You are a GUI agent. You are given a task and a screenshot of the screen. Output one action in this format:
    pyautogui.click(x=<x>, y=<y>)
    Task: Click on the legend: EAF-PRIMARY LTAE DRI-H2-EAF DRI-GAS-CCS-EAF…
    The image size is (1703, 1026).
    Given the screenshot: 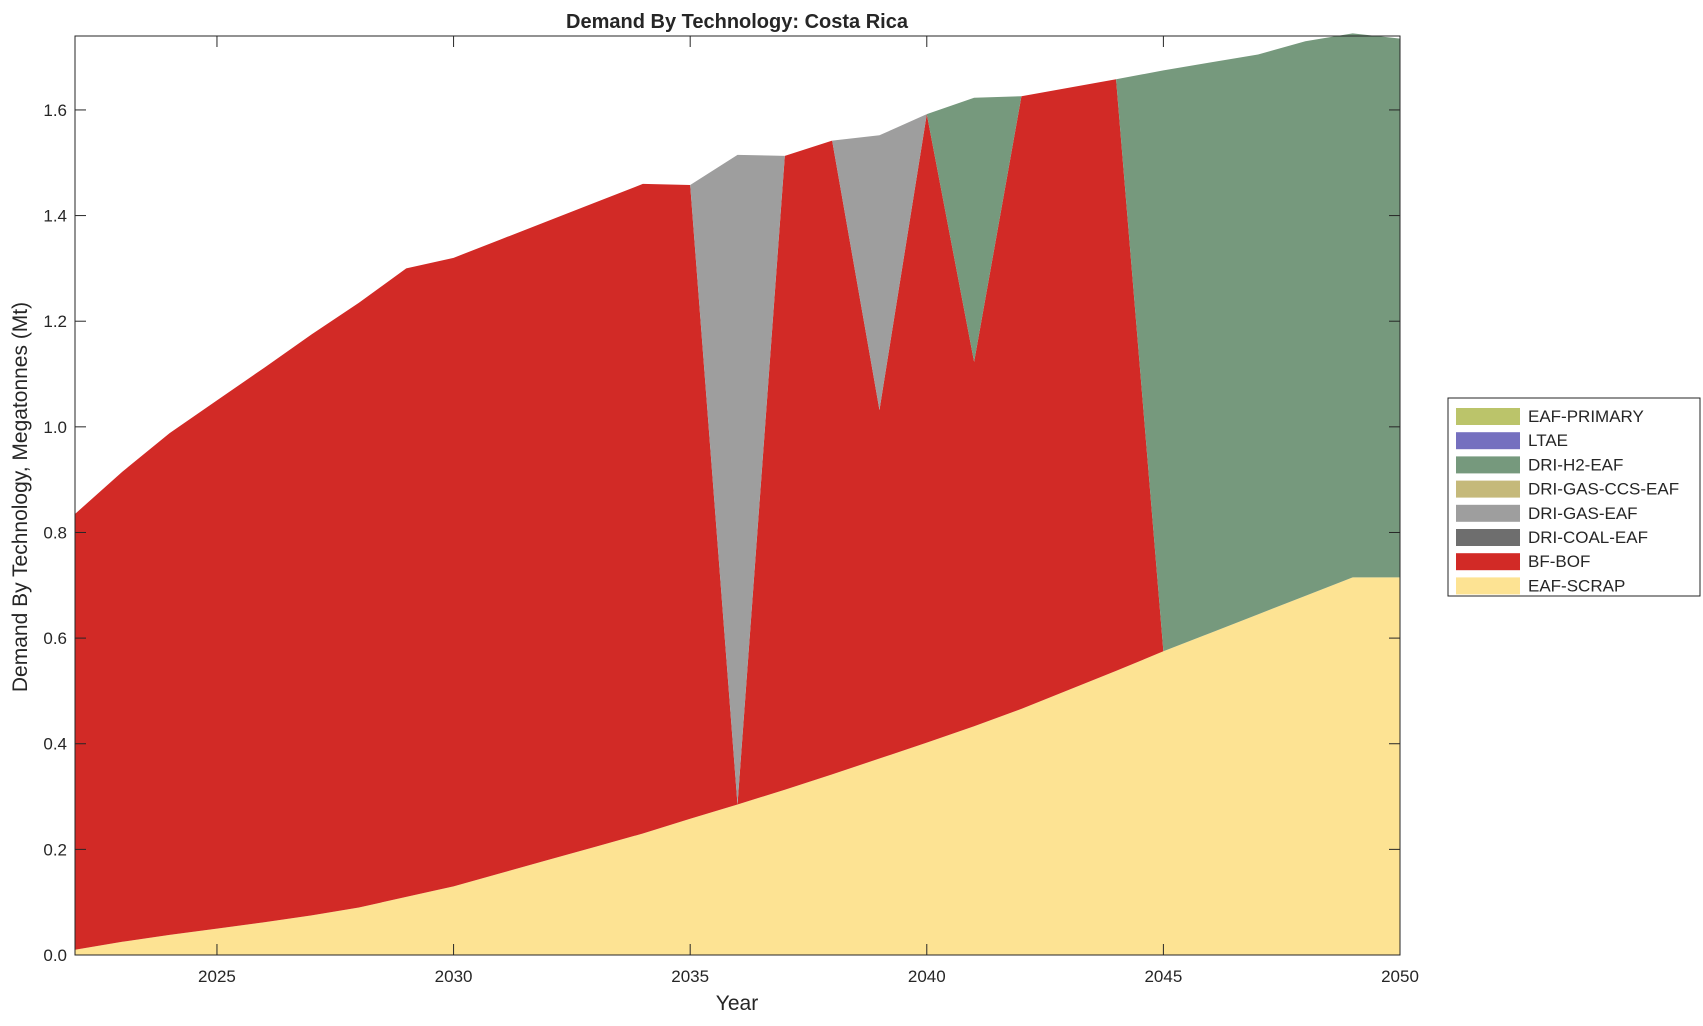 What is the action you would take?
    pyautogui.click(x=1574, y=497)
    